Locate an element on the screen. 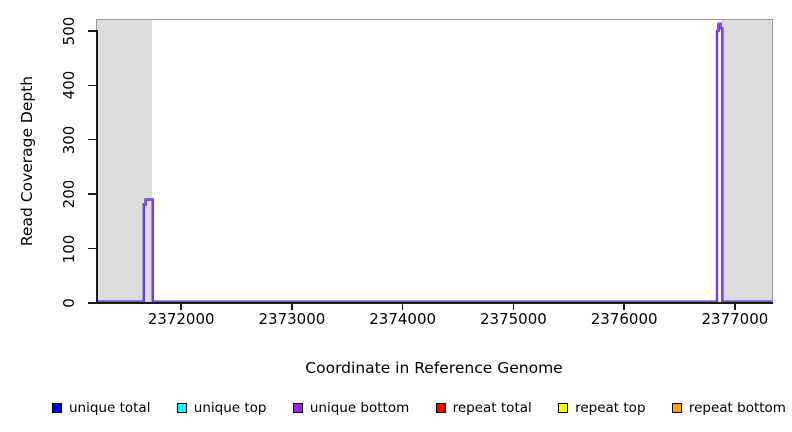 The height and width of the screenshot is (432, 792). legend-label: repeat total is located at coordinates (492, 408).